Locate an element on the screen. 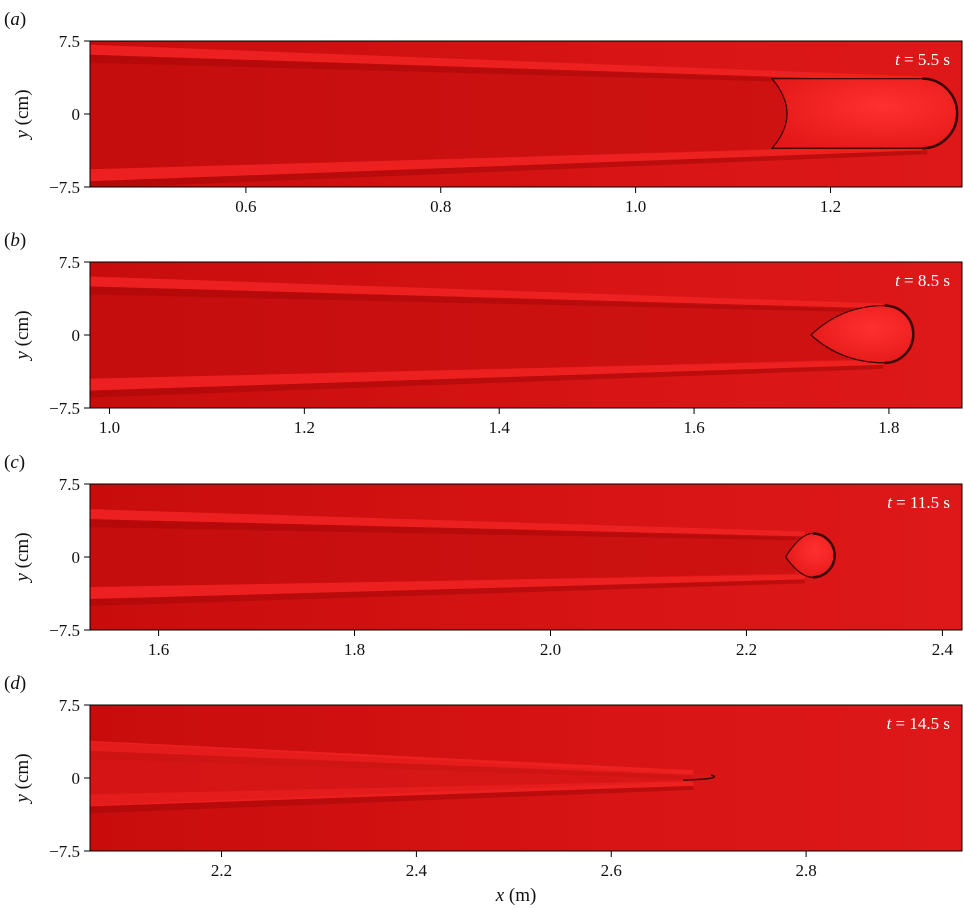 This screenshot has height=909, width=964. x-tick-label: 0.6 is located at coordinates (245, 206).